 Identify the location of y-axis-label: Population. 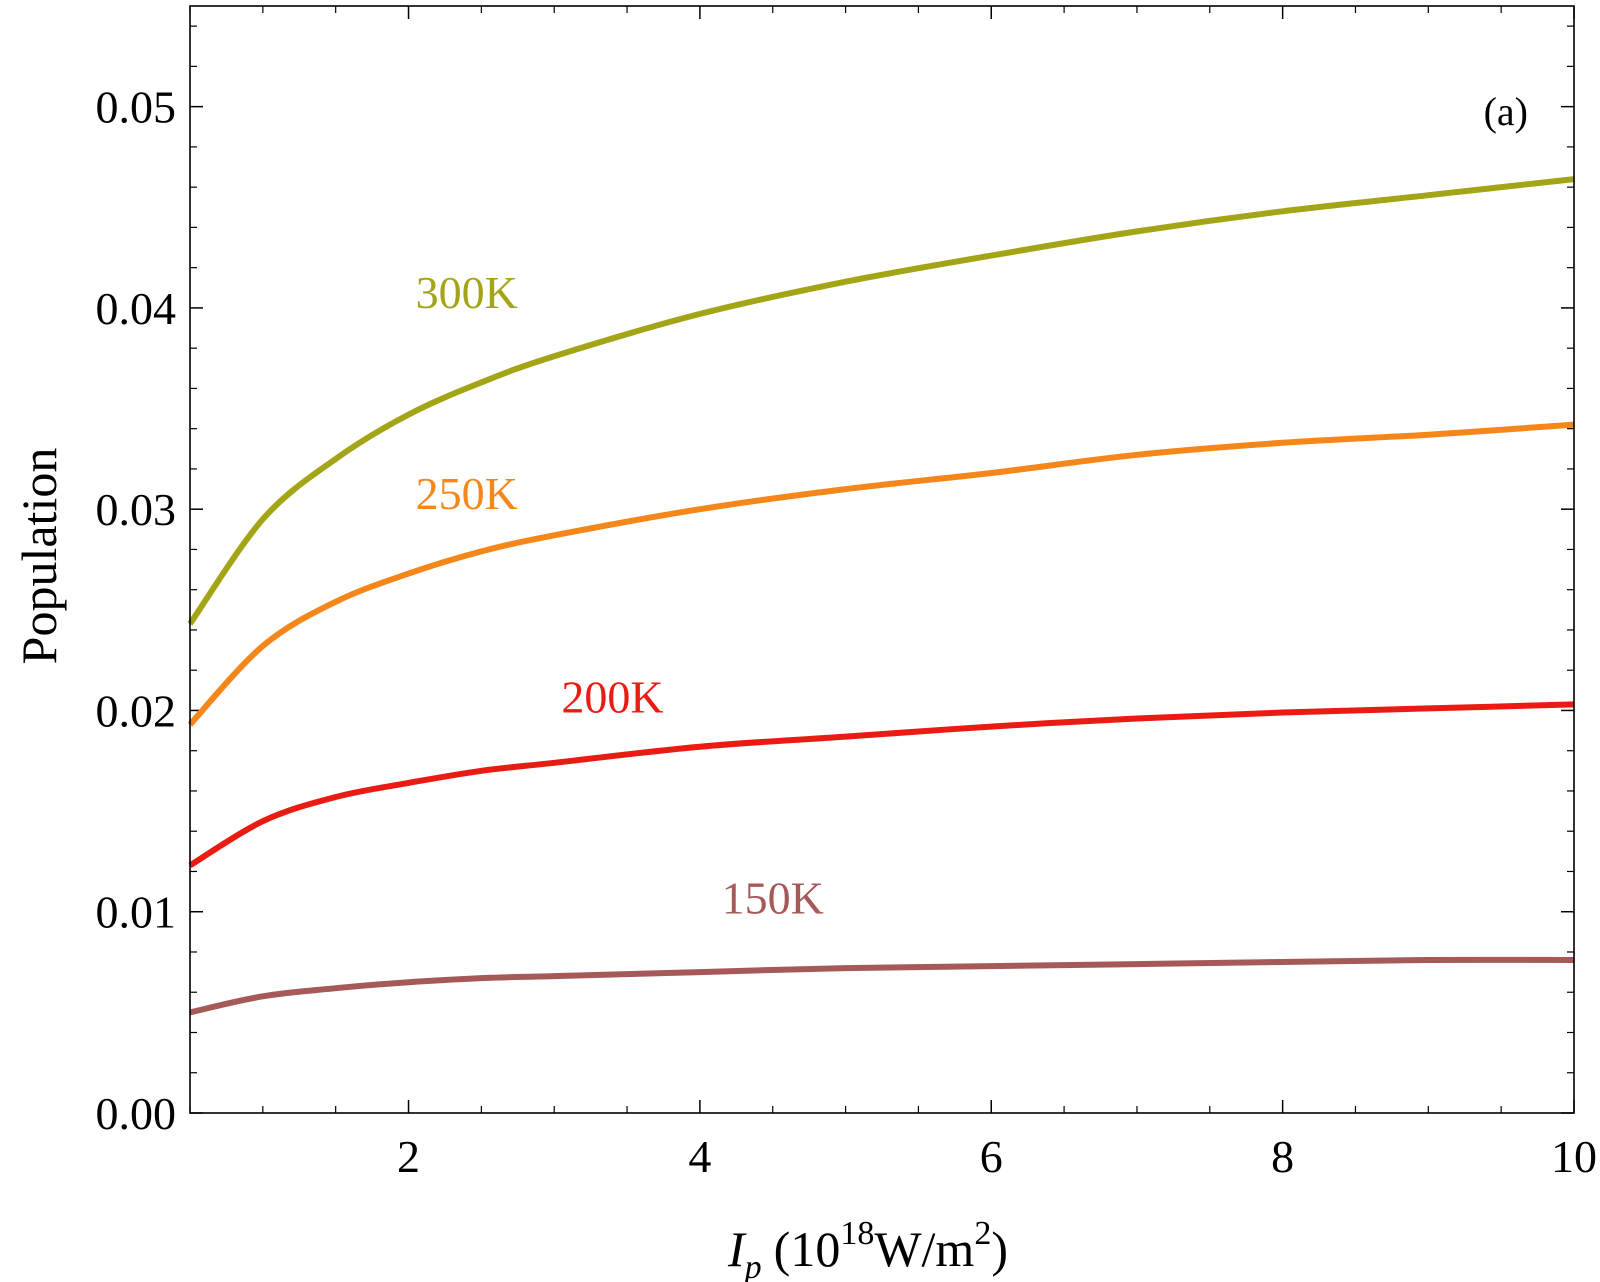
(39, 556).